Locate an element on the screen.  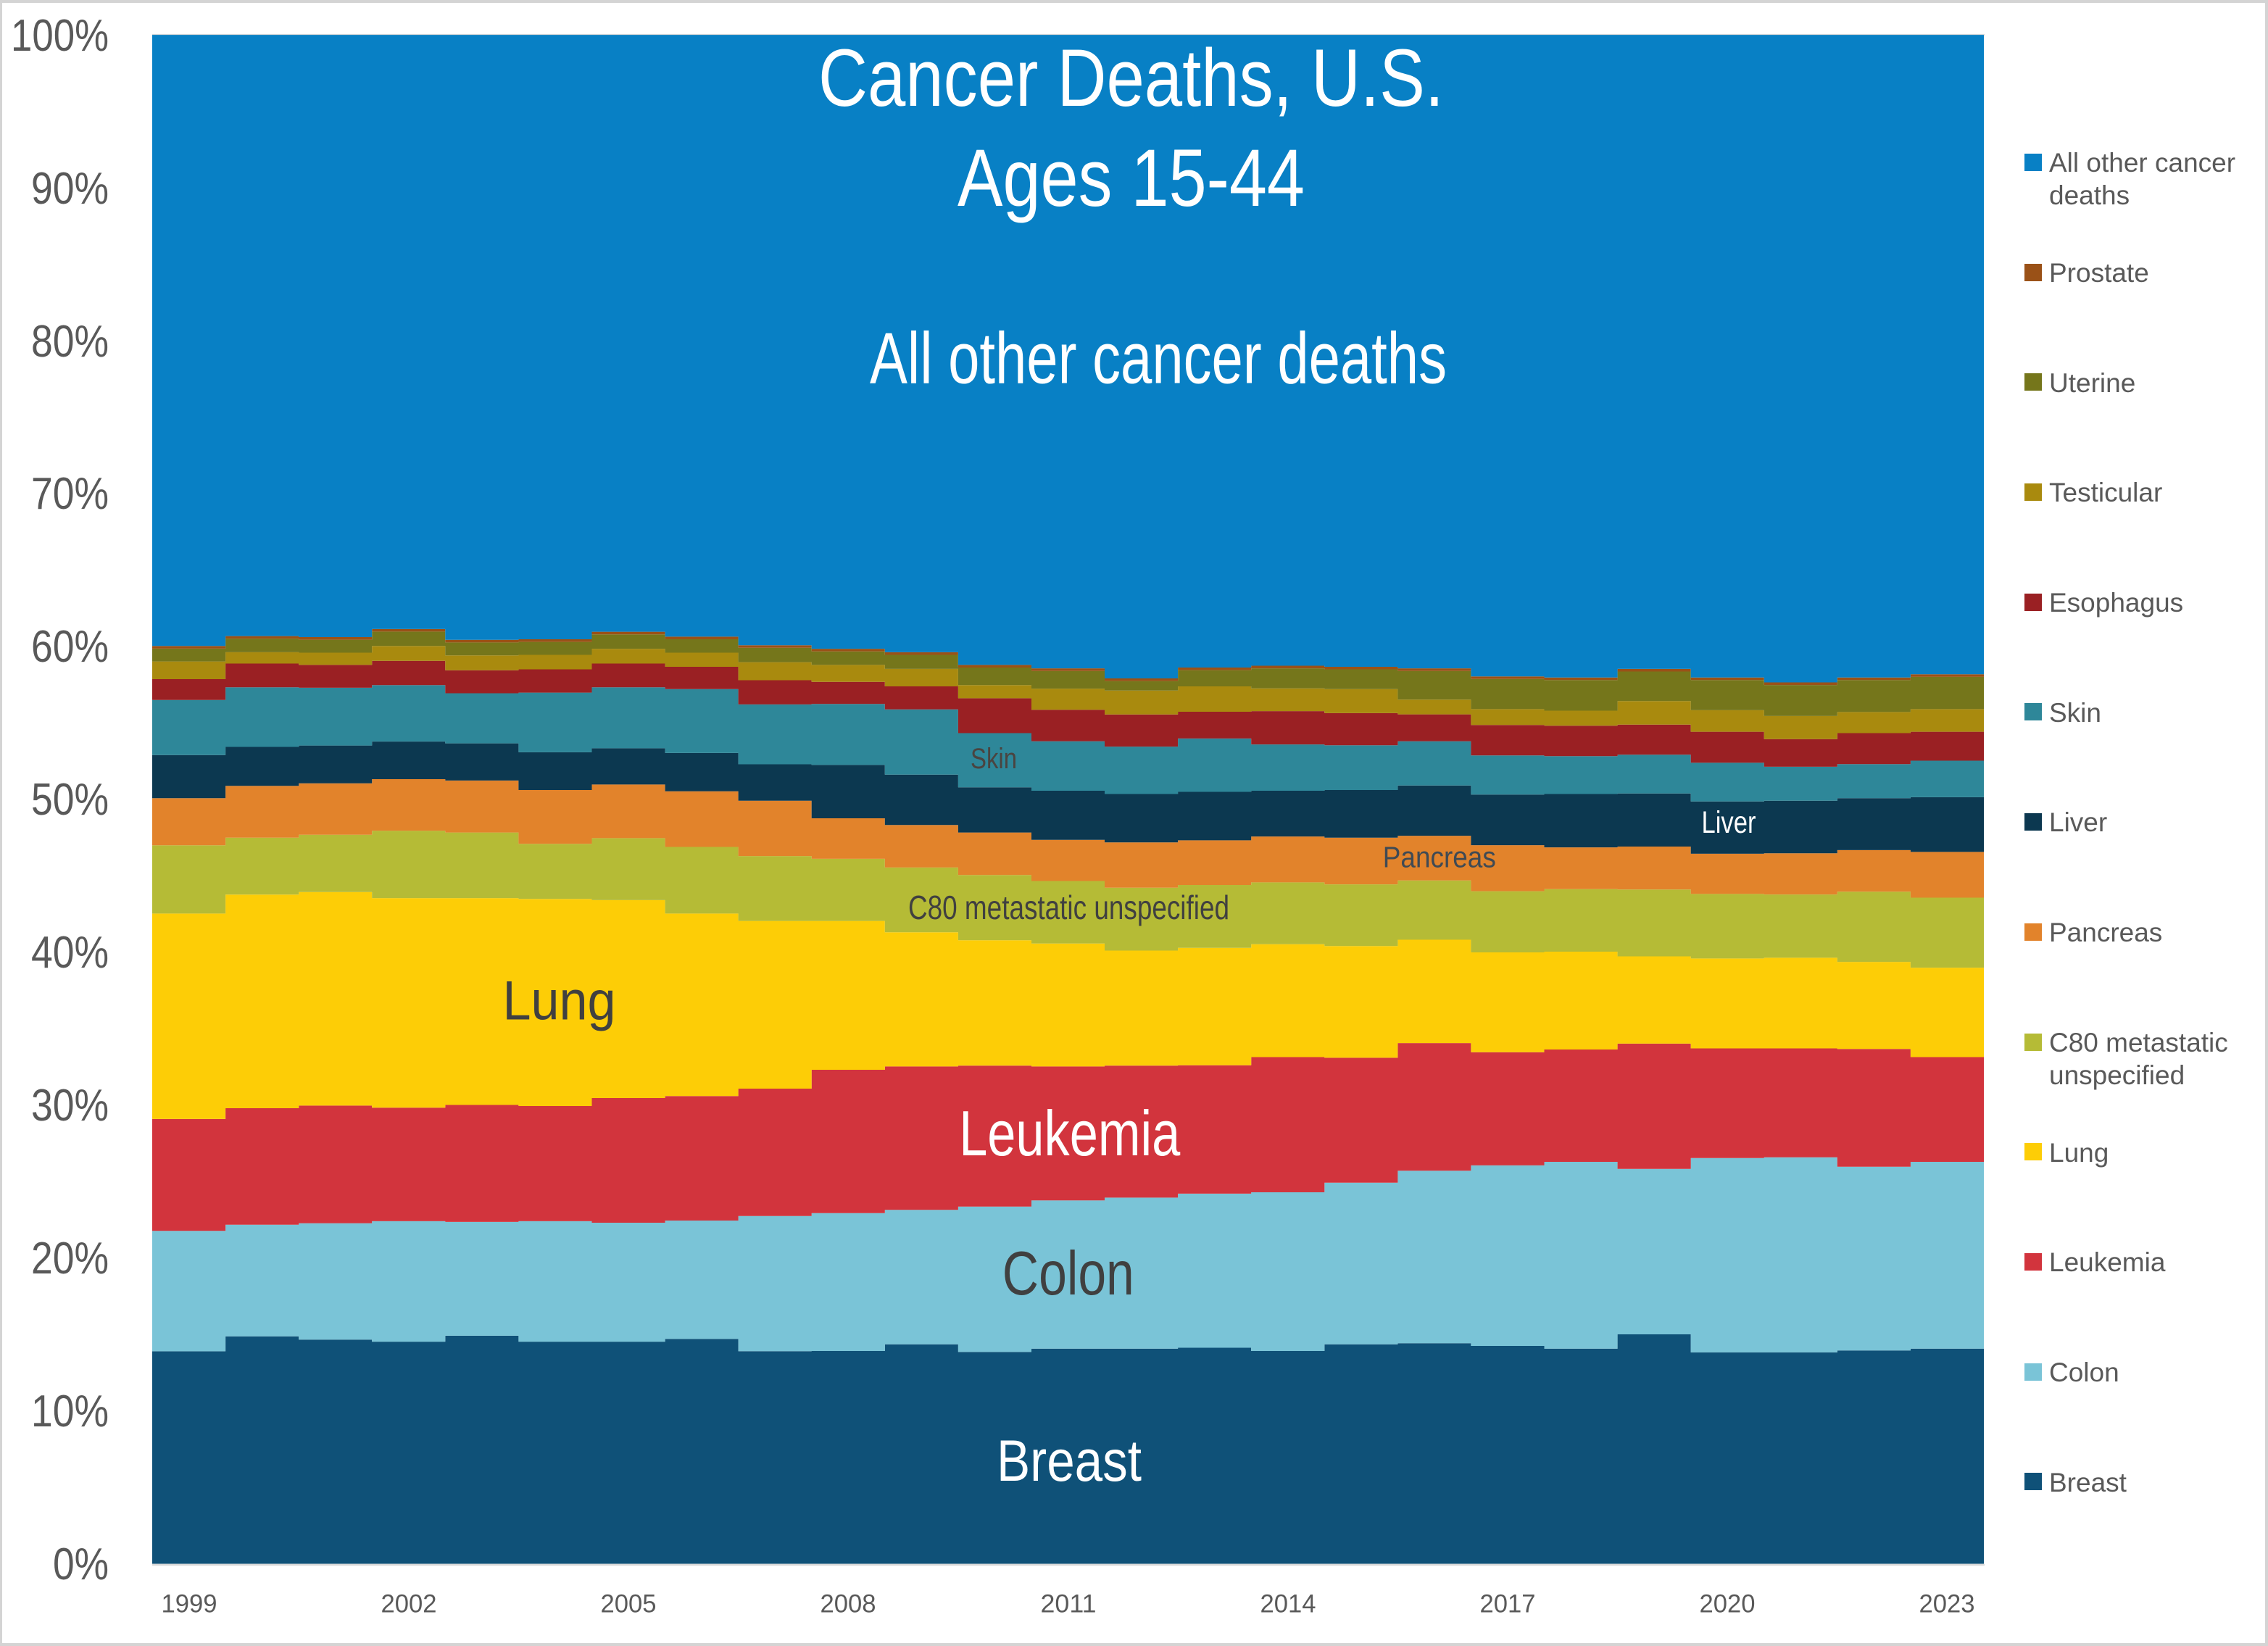
svg-text: 100% is located at coordinates (60, 36).